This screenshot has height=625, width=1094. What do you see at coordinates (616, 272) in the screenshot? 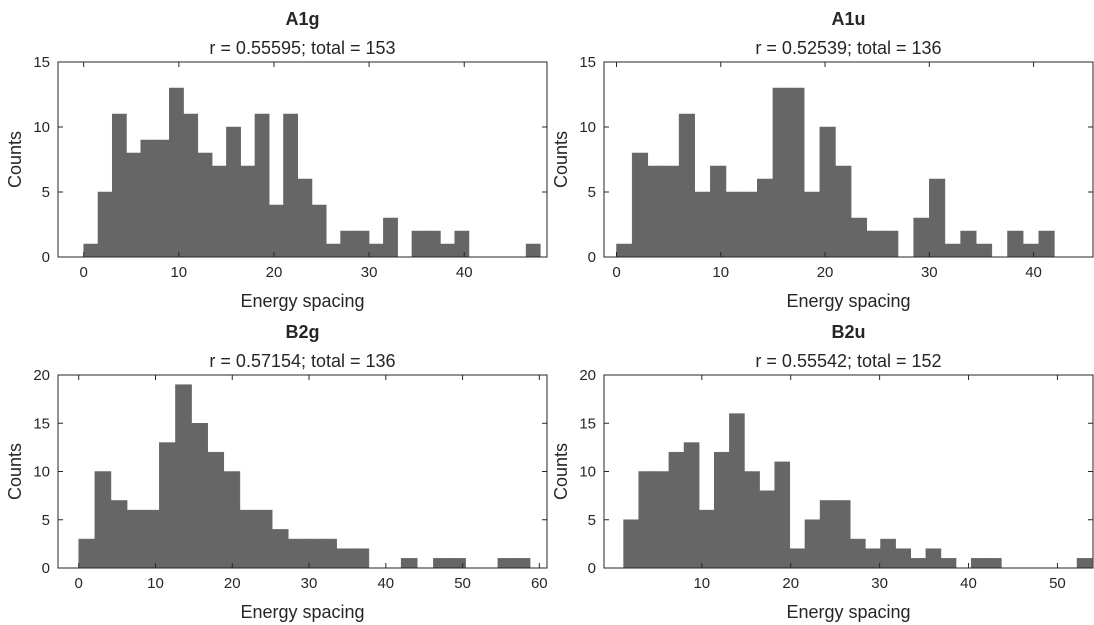
I see `x-tick-label: 0` at bounding box center [616, 272].